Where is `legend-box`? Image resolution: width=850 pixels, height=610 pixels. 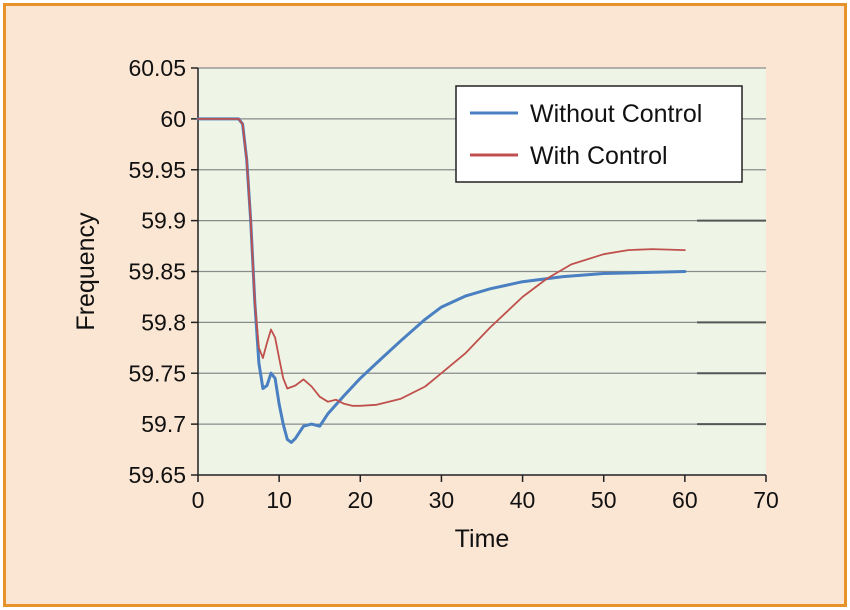 legend-box is located at coordinates (599, 134).